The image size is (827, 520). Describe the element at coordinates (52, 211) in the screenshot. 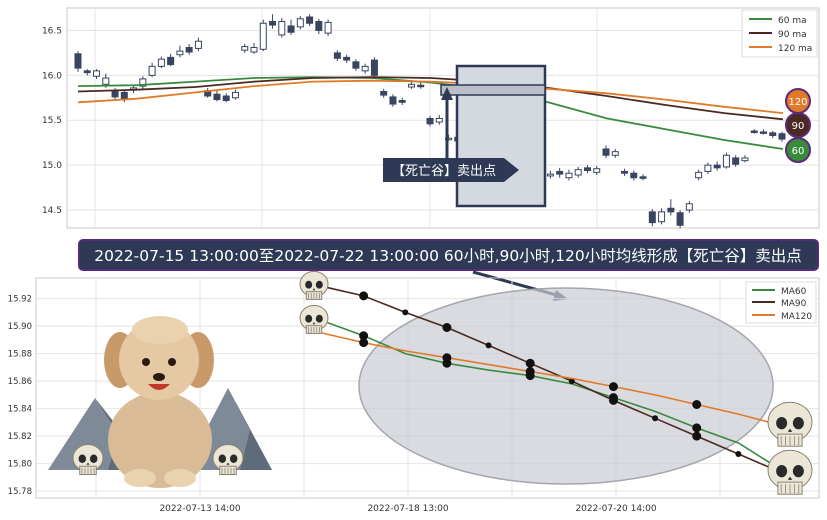

I see `top-ytick-label: 14.5` at that location.